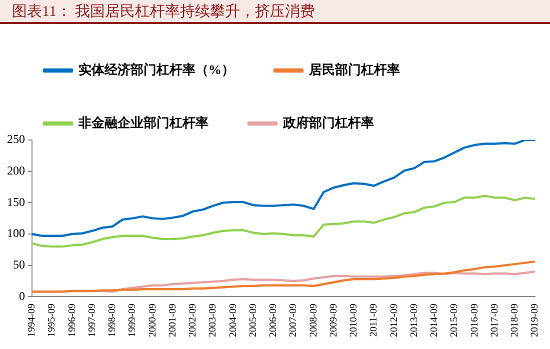 This screenshot has height=349, width=550. What do you see at coordinates (314, 321) in the screenshot?
I see `x-tick-label: 2008-09` at bounding box center [314, 321].